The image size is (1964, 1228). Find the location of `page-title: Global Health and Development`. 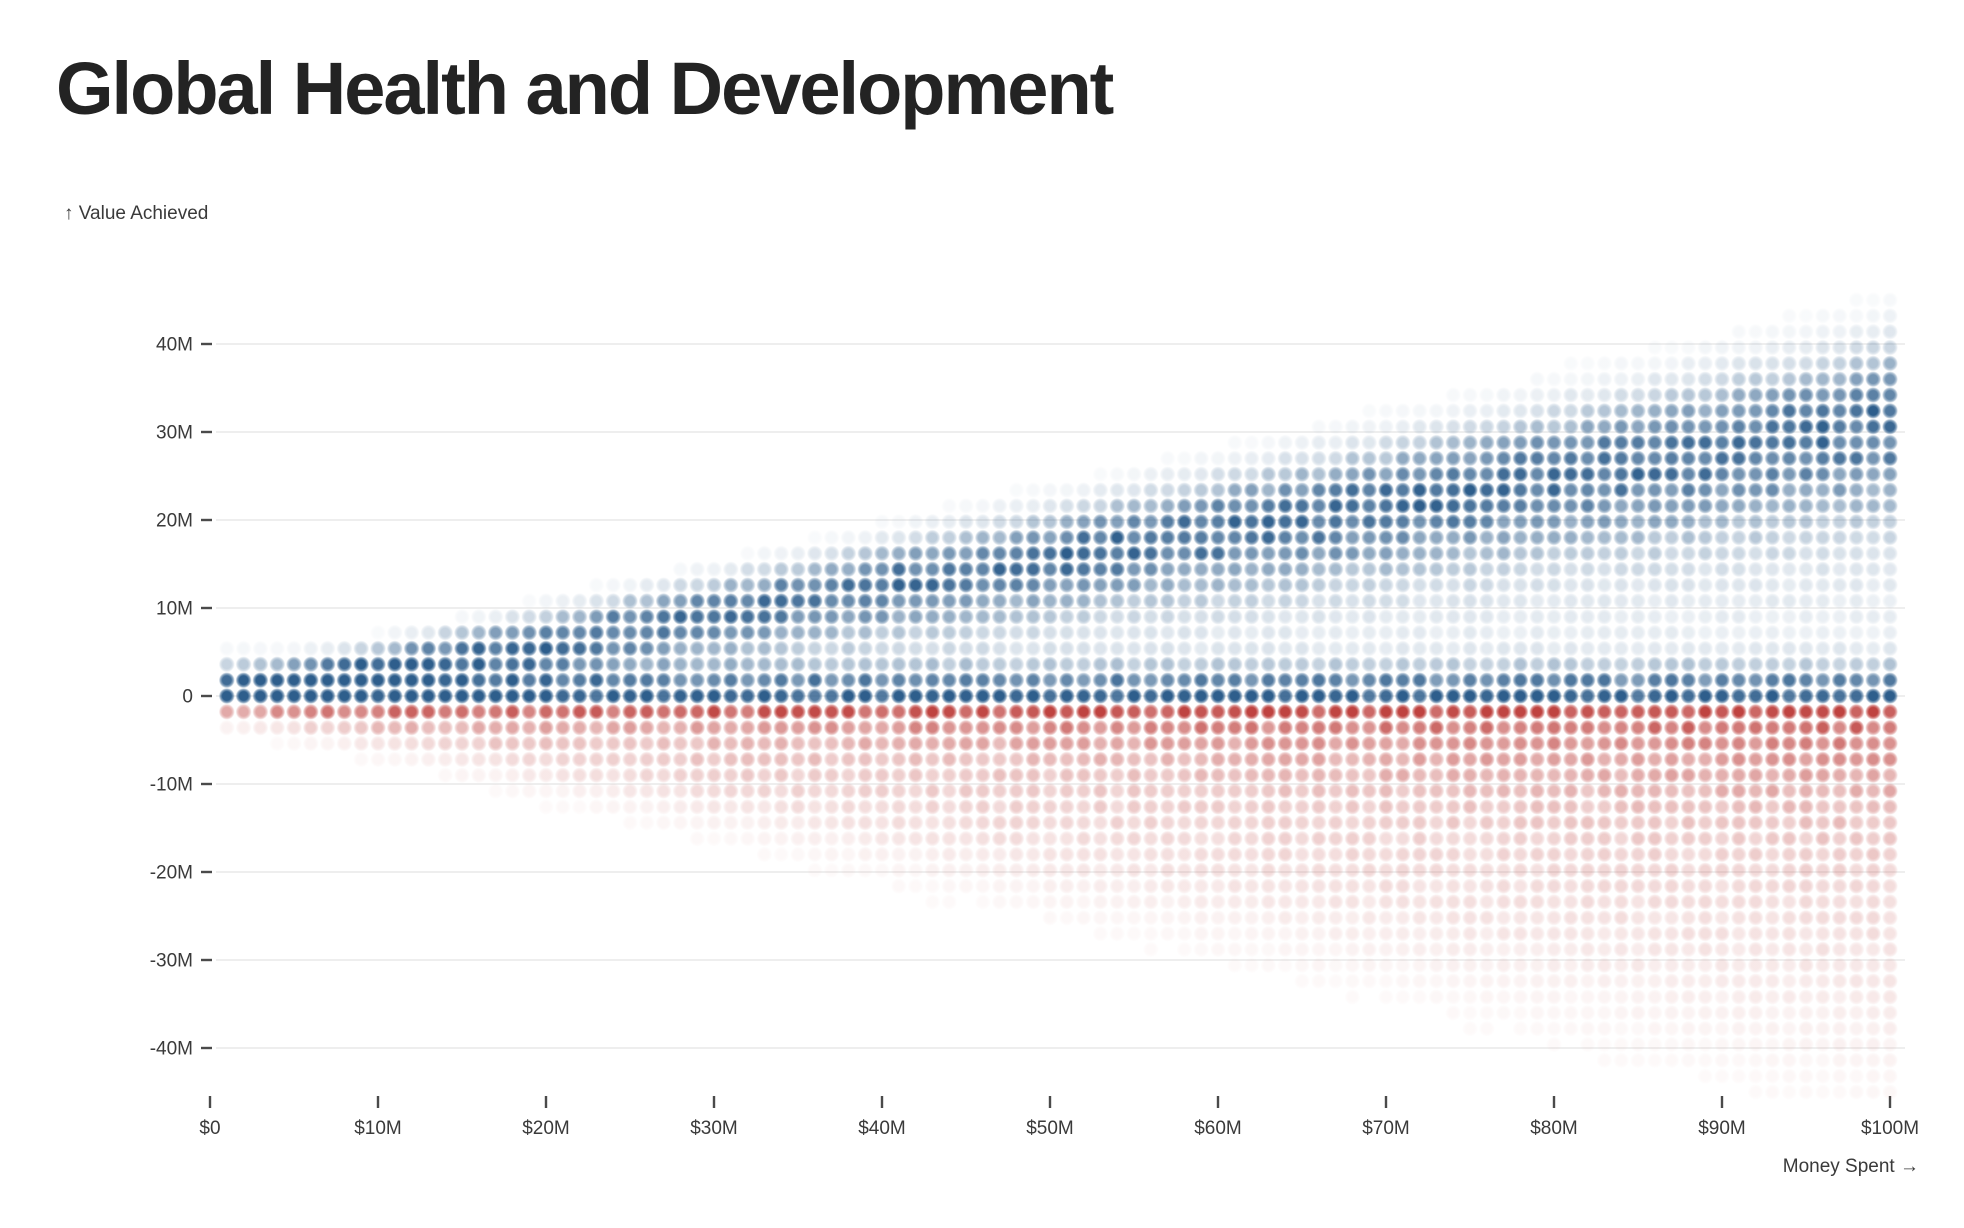

page-title: Global Health and Development is located at coordinates (585, 88).